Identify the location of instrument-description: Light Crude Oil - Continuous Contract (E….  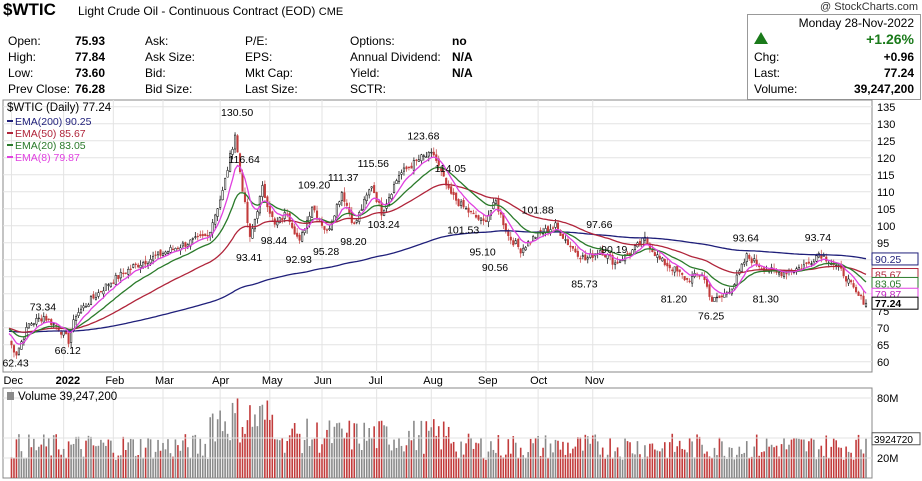
(211, 11).